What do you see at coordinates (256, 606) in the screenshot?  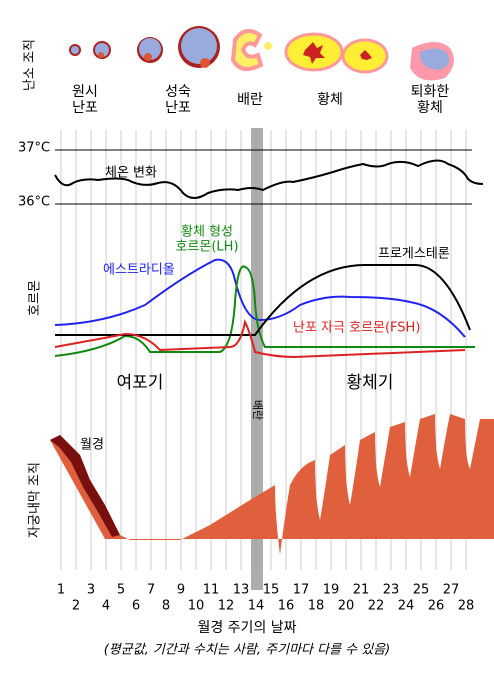 I see `day-label: 14` at bounding box center [256, 606].